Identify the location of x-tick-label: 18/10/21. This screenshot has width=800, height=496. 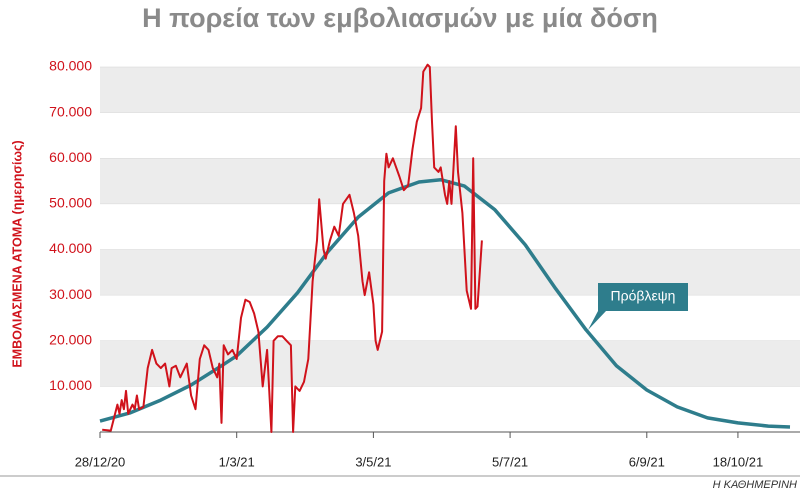
(738, 461).